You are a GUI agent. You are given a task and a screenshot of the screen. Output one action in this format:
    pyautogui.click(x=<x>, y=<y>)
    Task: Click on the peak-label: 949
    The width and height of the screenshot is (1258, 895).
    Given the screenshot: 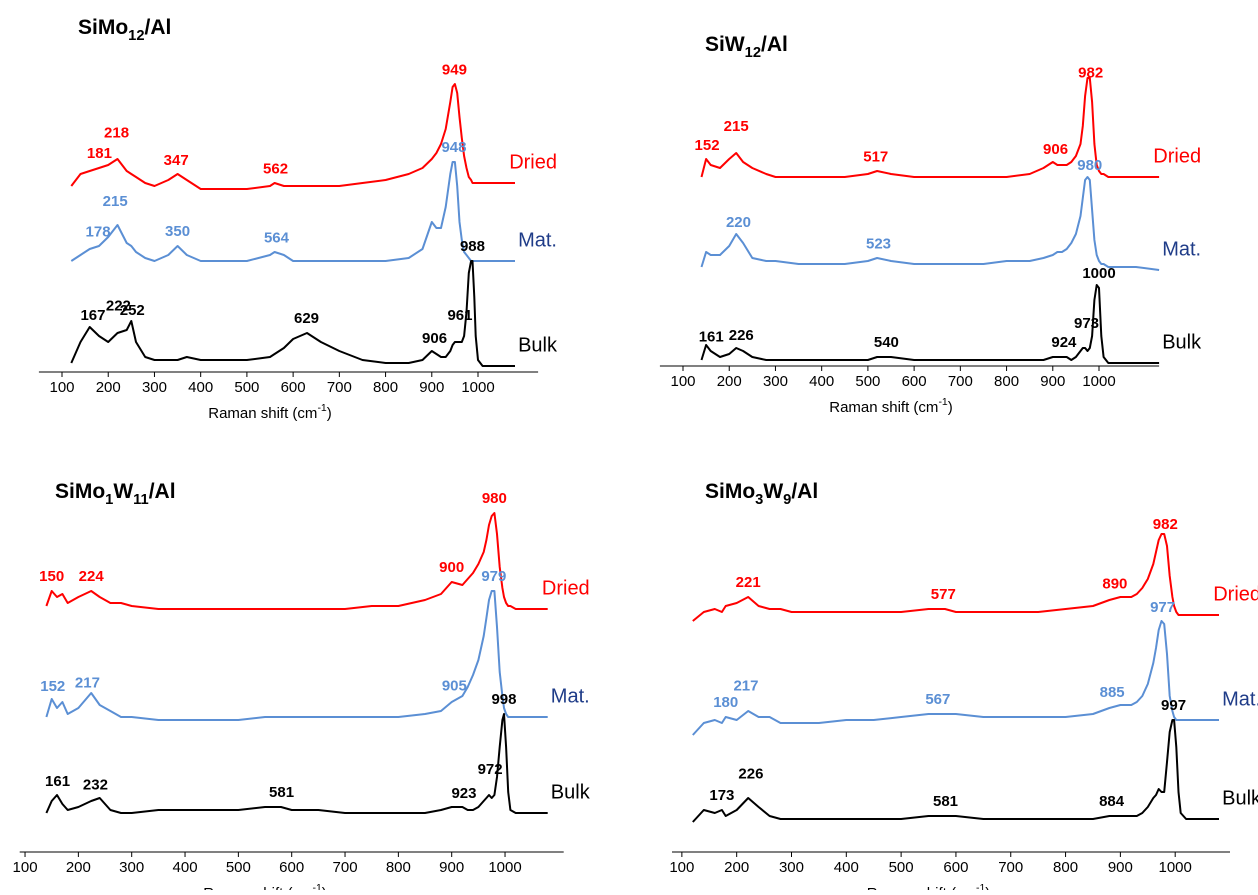 What is the action you would take?
    pyautogui.click(x=454, y=70)
    